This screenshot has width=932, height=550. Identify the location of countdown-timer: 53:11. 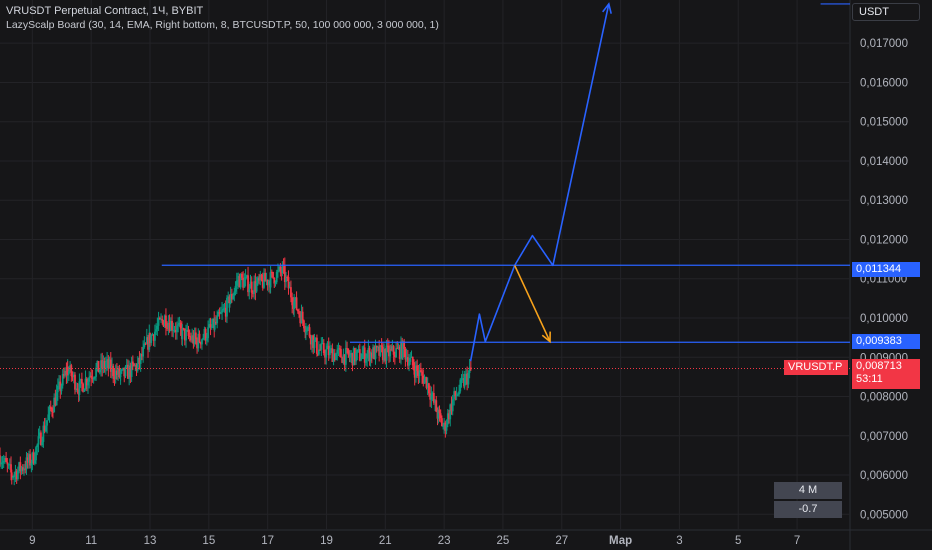
(869, 379).